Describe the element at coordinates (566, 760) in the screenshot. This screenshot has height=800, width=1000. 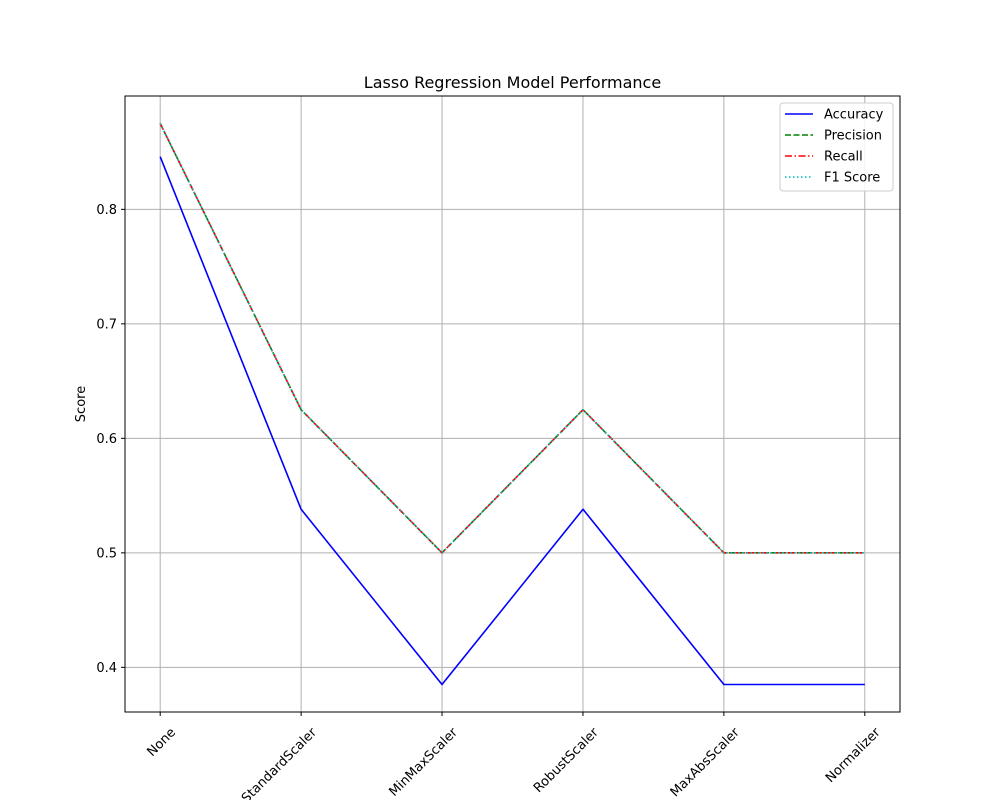
I see `x-tick-label: RobustScaler` at that location.